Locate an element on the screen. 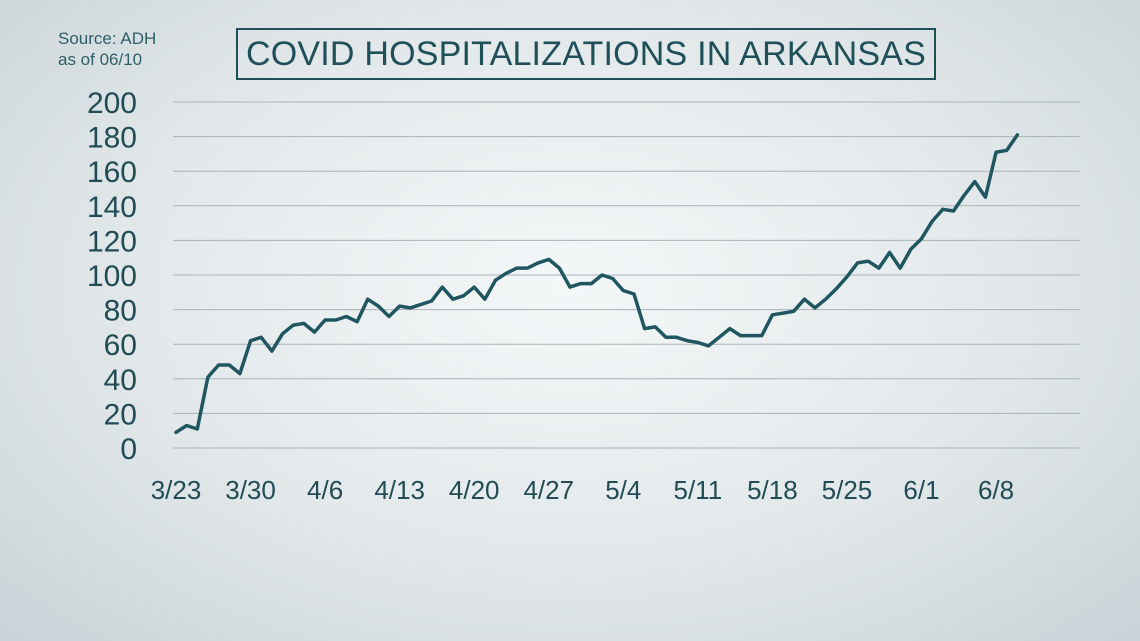  x-tick-label: 3/23 is located at coordinates (176, 490).